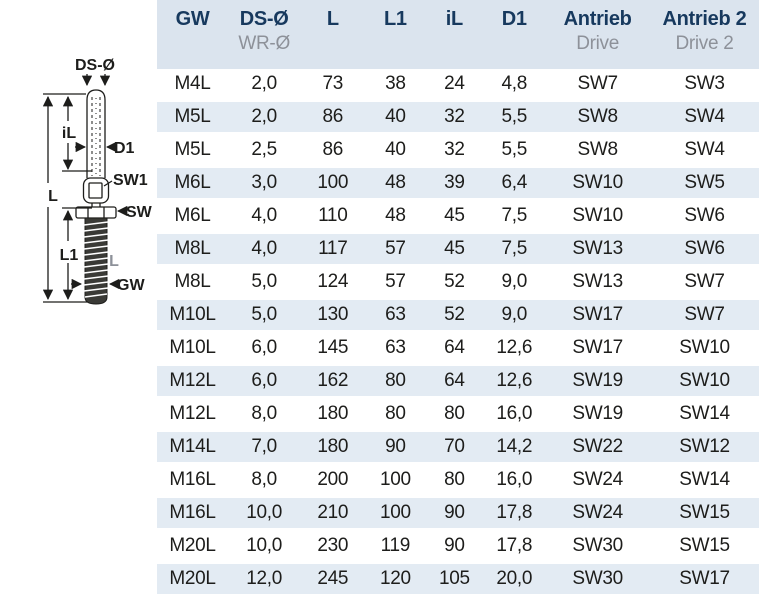 Image resolution: width=759 pixels, height=597 pixels. Describe the element at coordinates (704, 579) in the screenshot. I see `table-cell: SW17` at that location.